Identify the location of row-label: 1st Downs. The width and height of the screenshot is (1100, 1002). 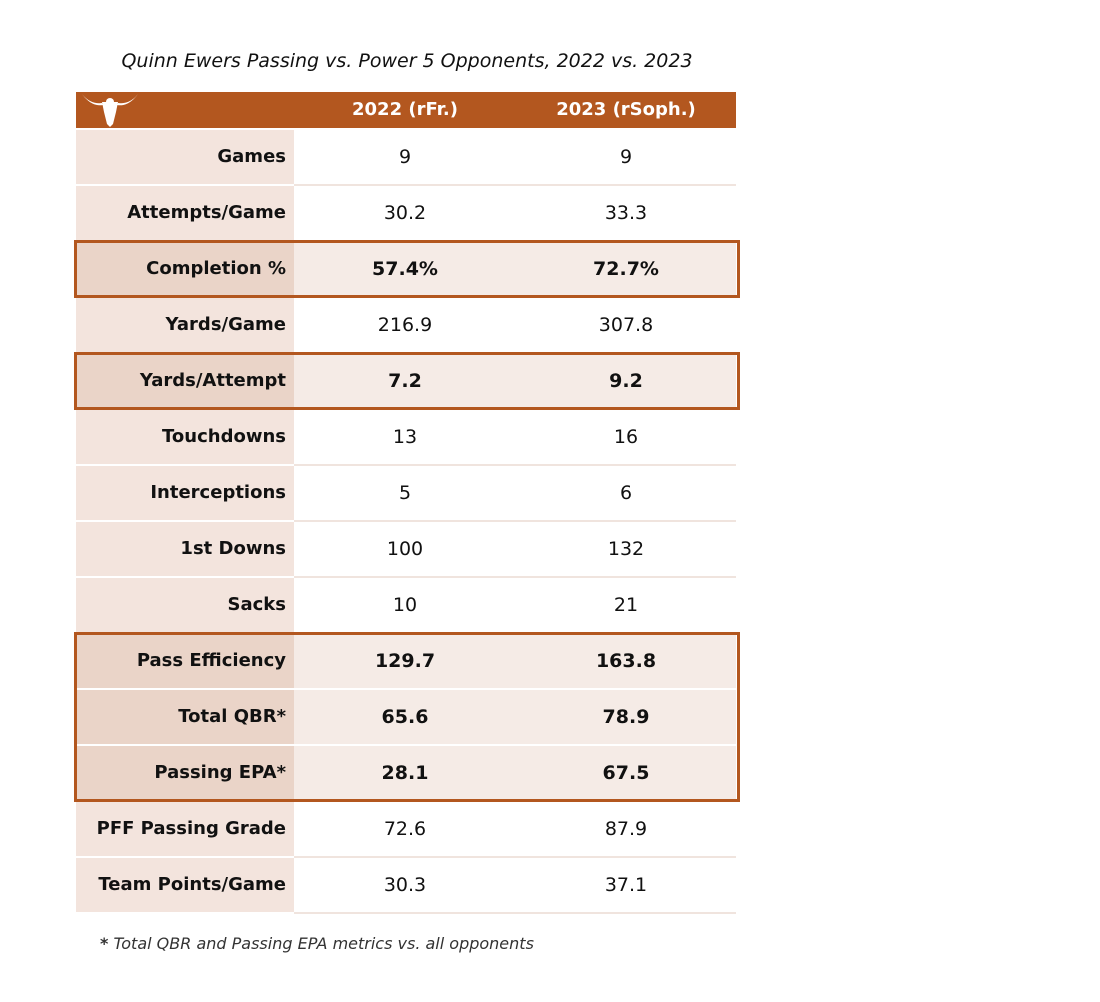
(185, 549).